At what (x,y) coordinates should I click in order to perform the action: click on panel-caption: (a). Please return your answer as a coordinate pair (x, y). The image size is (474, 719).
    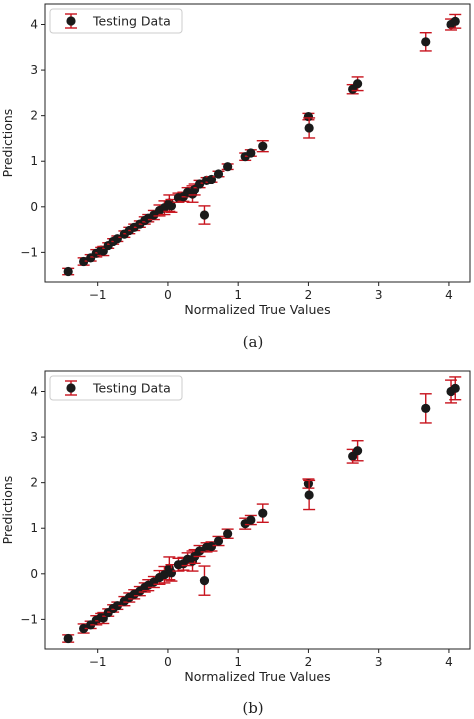
    Looking at the image, I should click on (253, 342).